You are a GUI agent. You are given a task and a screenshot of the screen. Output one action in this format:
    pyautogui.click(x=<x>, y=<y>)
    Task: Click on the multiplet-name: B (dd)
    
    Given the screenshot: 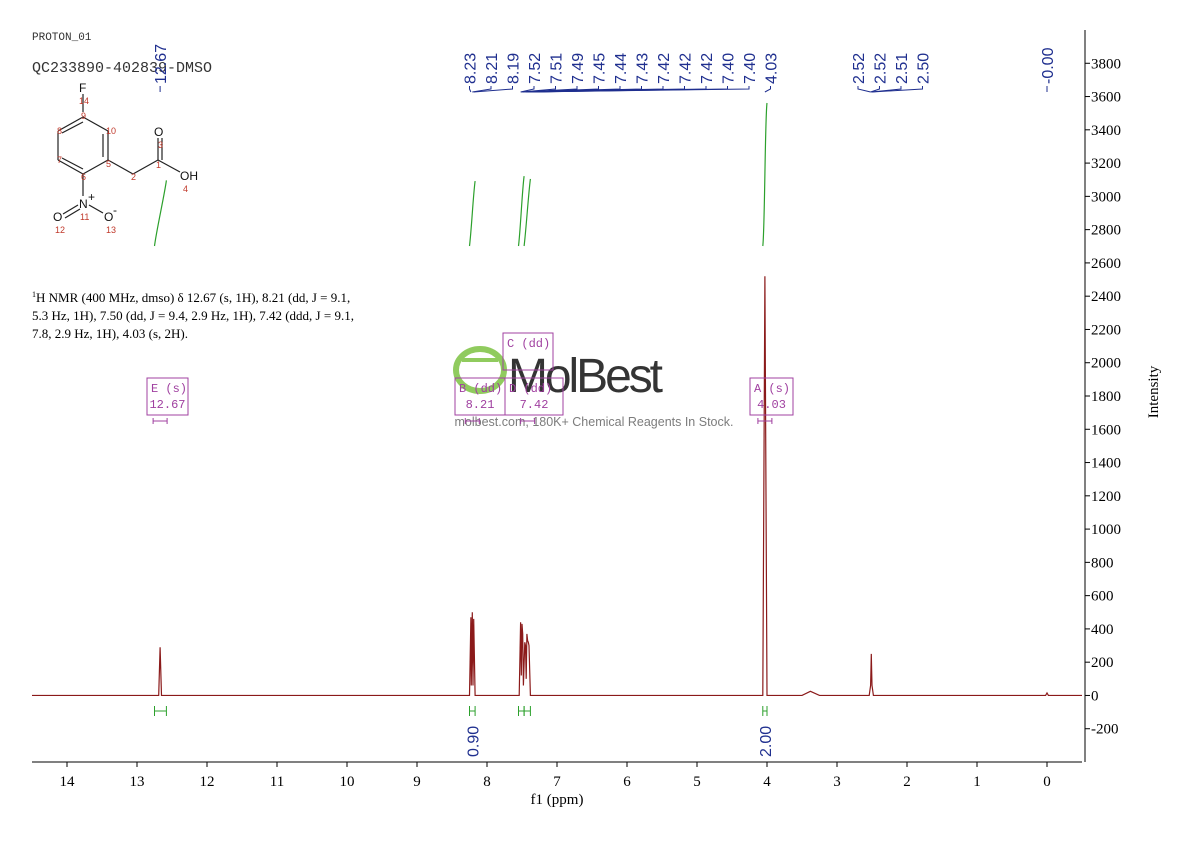 What is the action you would take?
    pyautogui.click(x=480, y=389)
    